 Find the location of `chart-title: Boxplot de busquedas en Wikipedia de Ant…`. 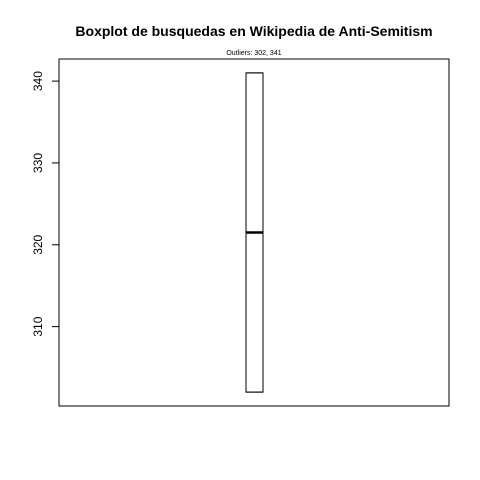

chart-title: Boxplot de busquedas en Wikipedia de Ant… is located at coordinates (253, 31).